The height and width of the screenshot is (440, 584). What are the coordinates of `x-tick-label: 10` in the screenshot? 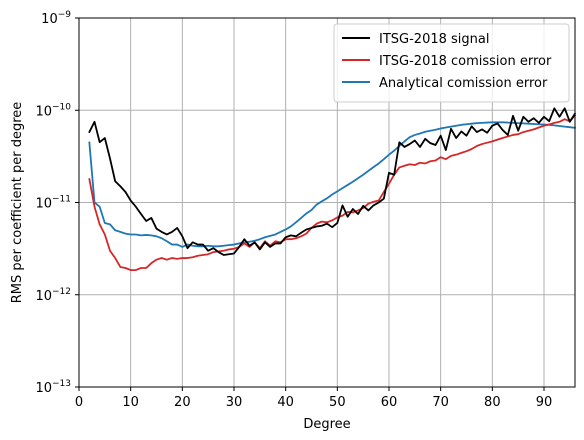 It's located at (130, 402).